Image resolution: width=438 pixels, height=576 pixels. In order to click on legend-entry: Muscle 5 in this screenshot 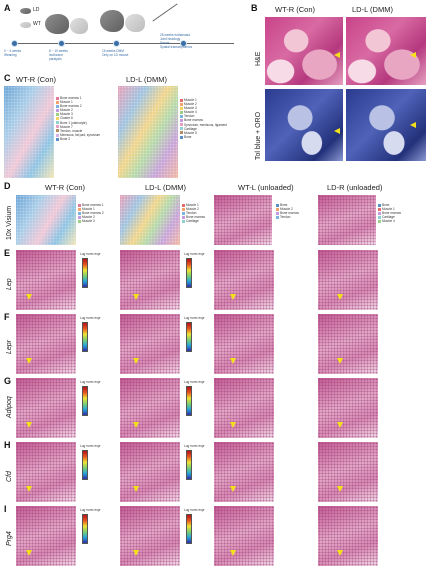, I will do `click(203, 133)`.